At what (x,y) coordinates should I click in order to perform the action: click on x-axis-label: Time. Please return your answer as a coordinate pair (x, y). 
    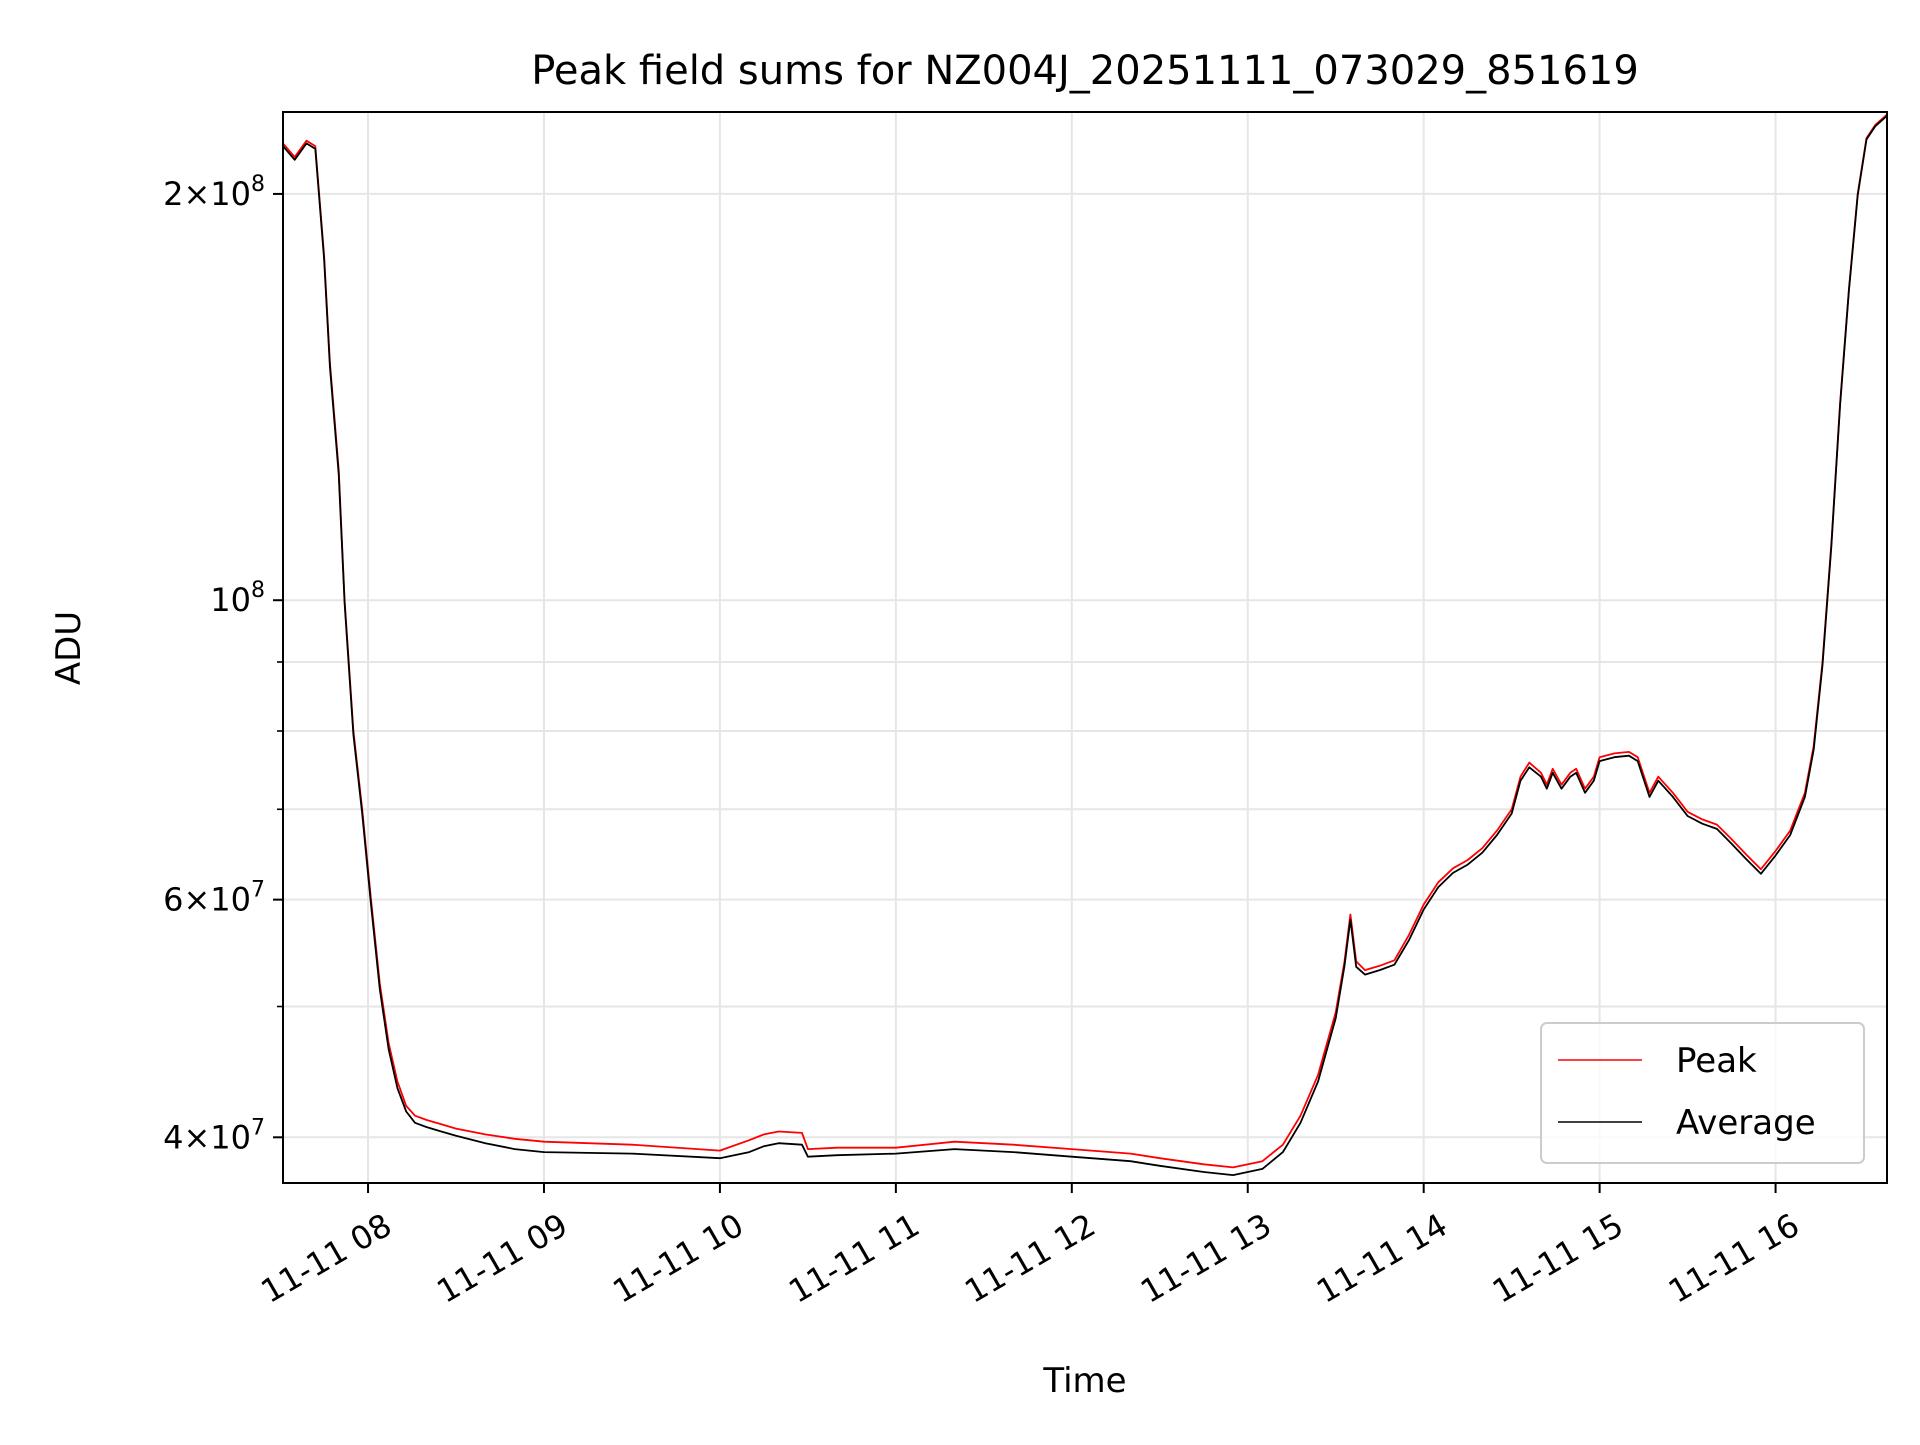
    Looking at the image, I should click on (1084, 1381).